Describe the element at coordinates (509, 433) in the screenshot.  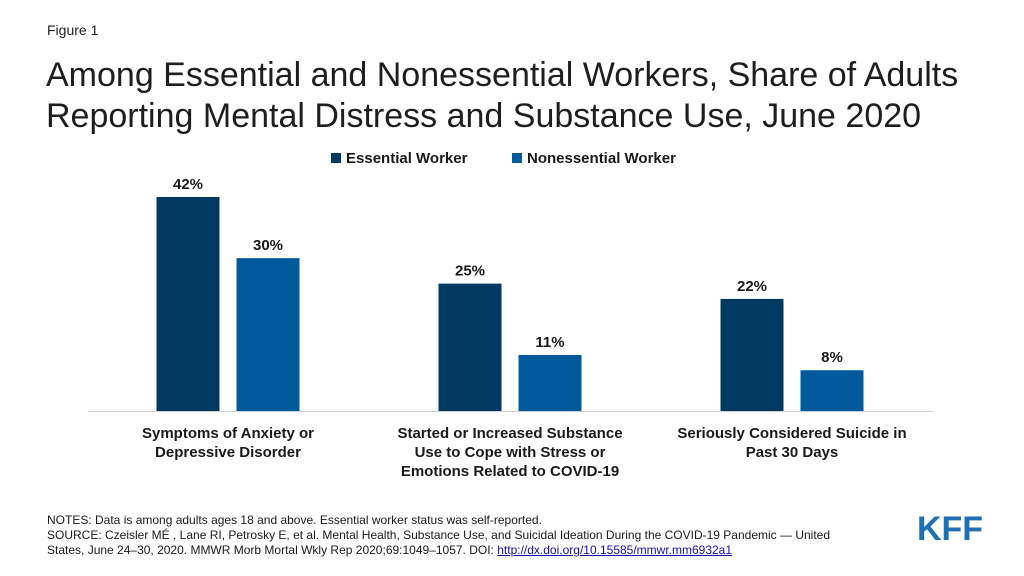
I see `category-label-2-line-1: Started or Increased Substance` at that location.